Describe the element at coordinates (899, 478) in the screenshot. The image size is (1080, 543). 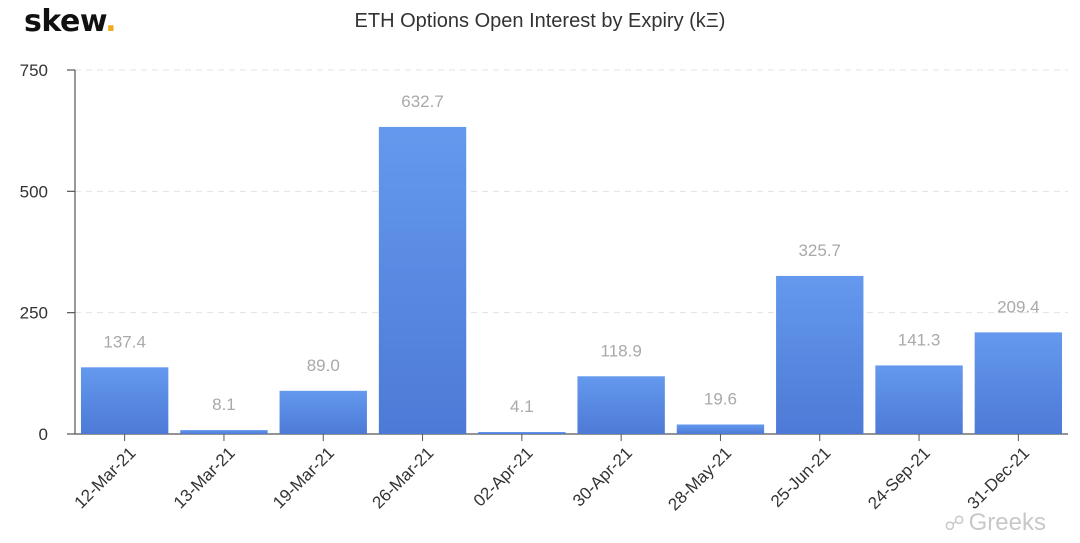
I see `x-tick-label: 24-Sep-21` at that location.